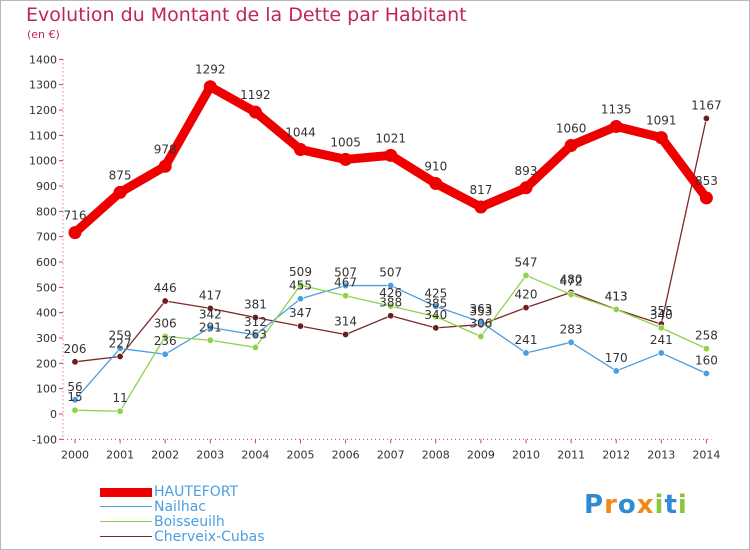 The height and width of the screenshot is (550, 750). I want to click on data-label: 258, so click(706, 336).